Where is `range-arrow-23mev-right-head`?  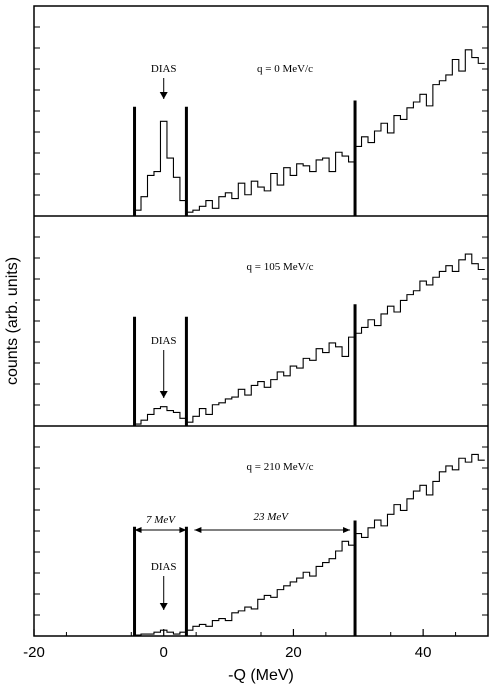 range-arrow-23mev-right-head is located at coordinates (347, 530).